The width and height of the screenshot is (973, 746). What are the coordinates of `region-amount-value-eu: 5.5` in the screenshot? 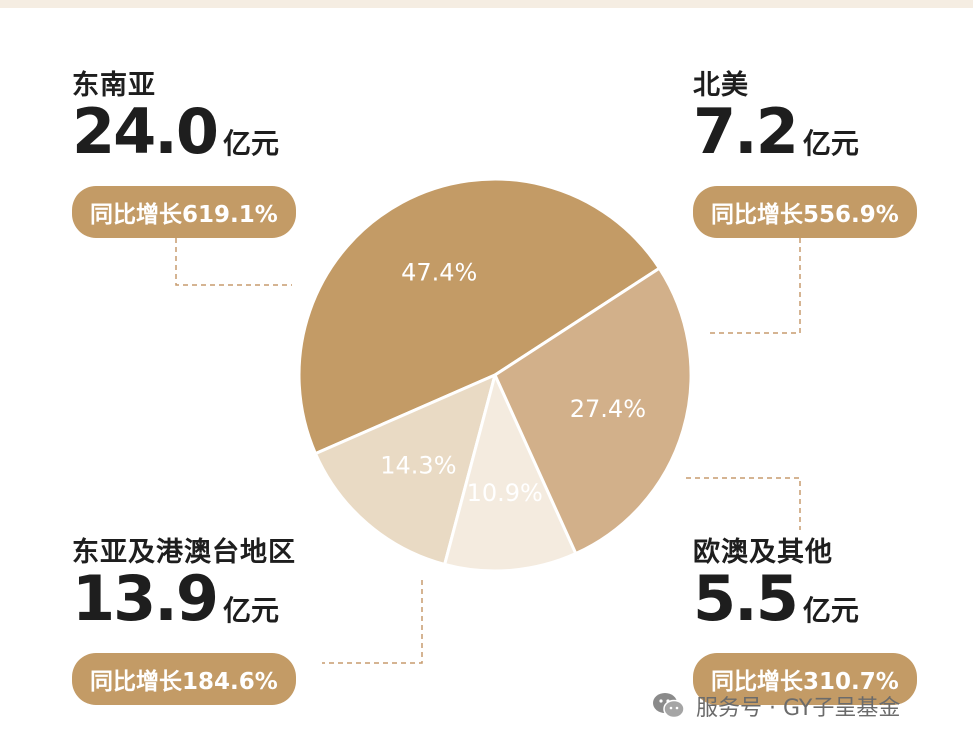 It's located at (746, 598).